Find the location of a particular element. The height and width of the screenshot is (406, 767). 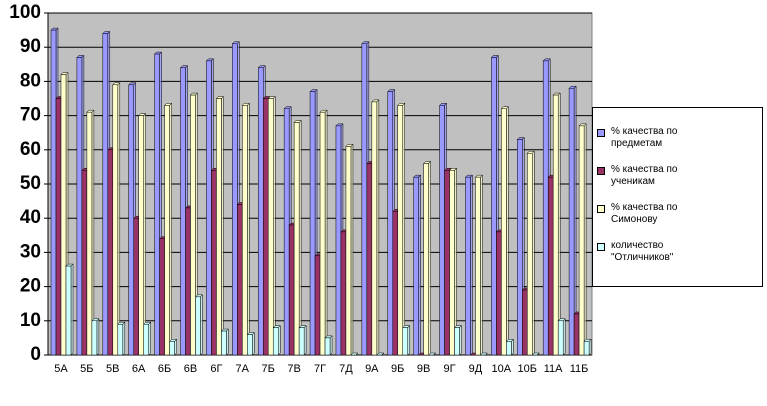

x-tick-label: 6Г is located at coordinates (216, 369).